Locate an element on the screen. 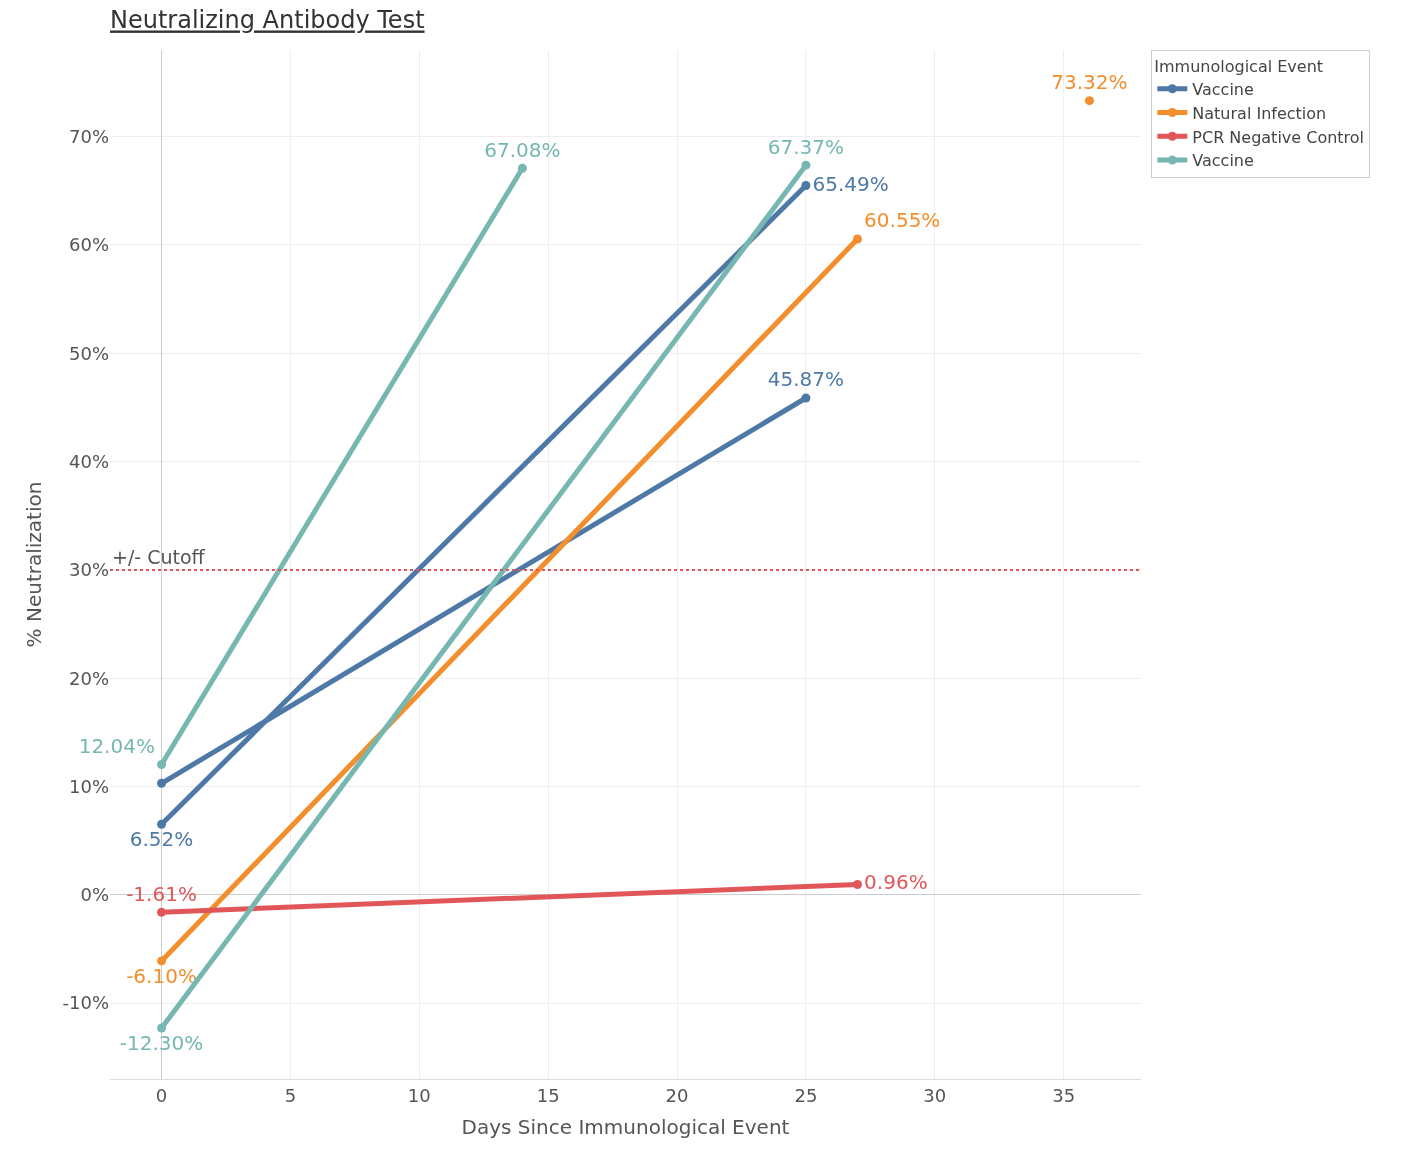 Image resolution: width=1411 pixels, height=1169 pixels. x-tick-label: 0 is located at coordinates (161, 1095).